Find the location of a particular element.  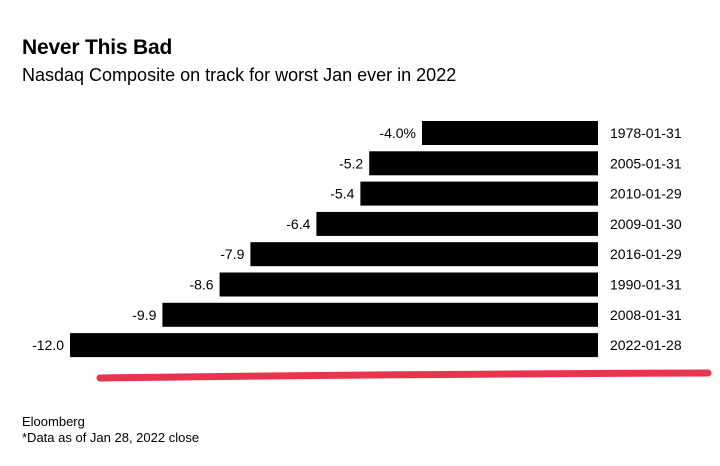

category-label-2010-01-29: 2010-01-29 is located at coordinates (646, 194).